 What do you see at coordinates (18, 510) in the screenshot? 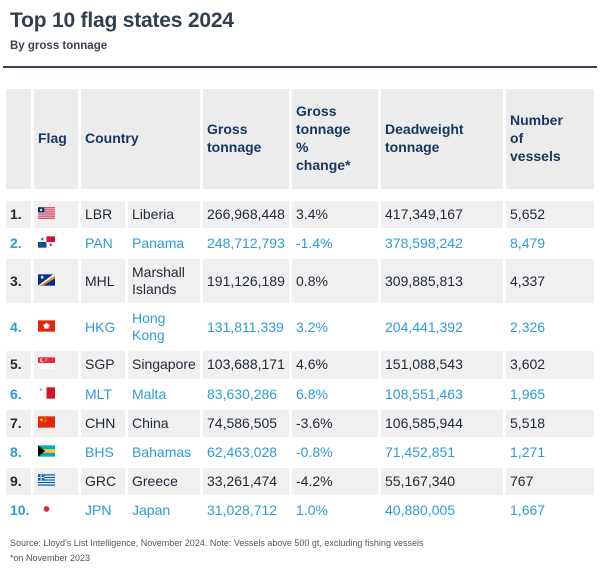
I see `rank-cell: 10.` at bounding box center [18, 510].